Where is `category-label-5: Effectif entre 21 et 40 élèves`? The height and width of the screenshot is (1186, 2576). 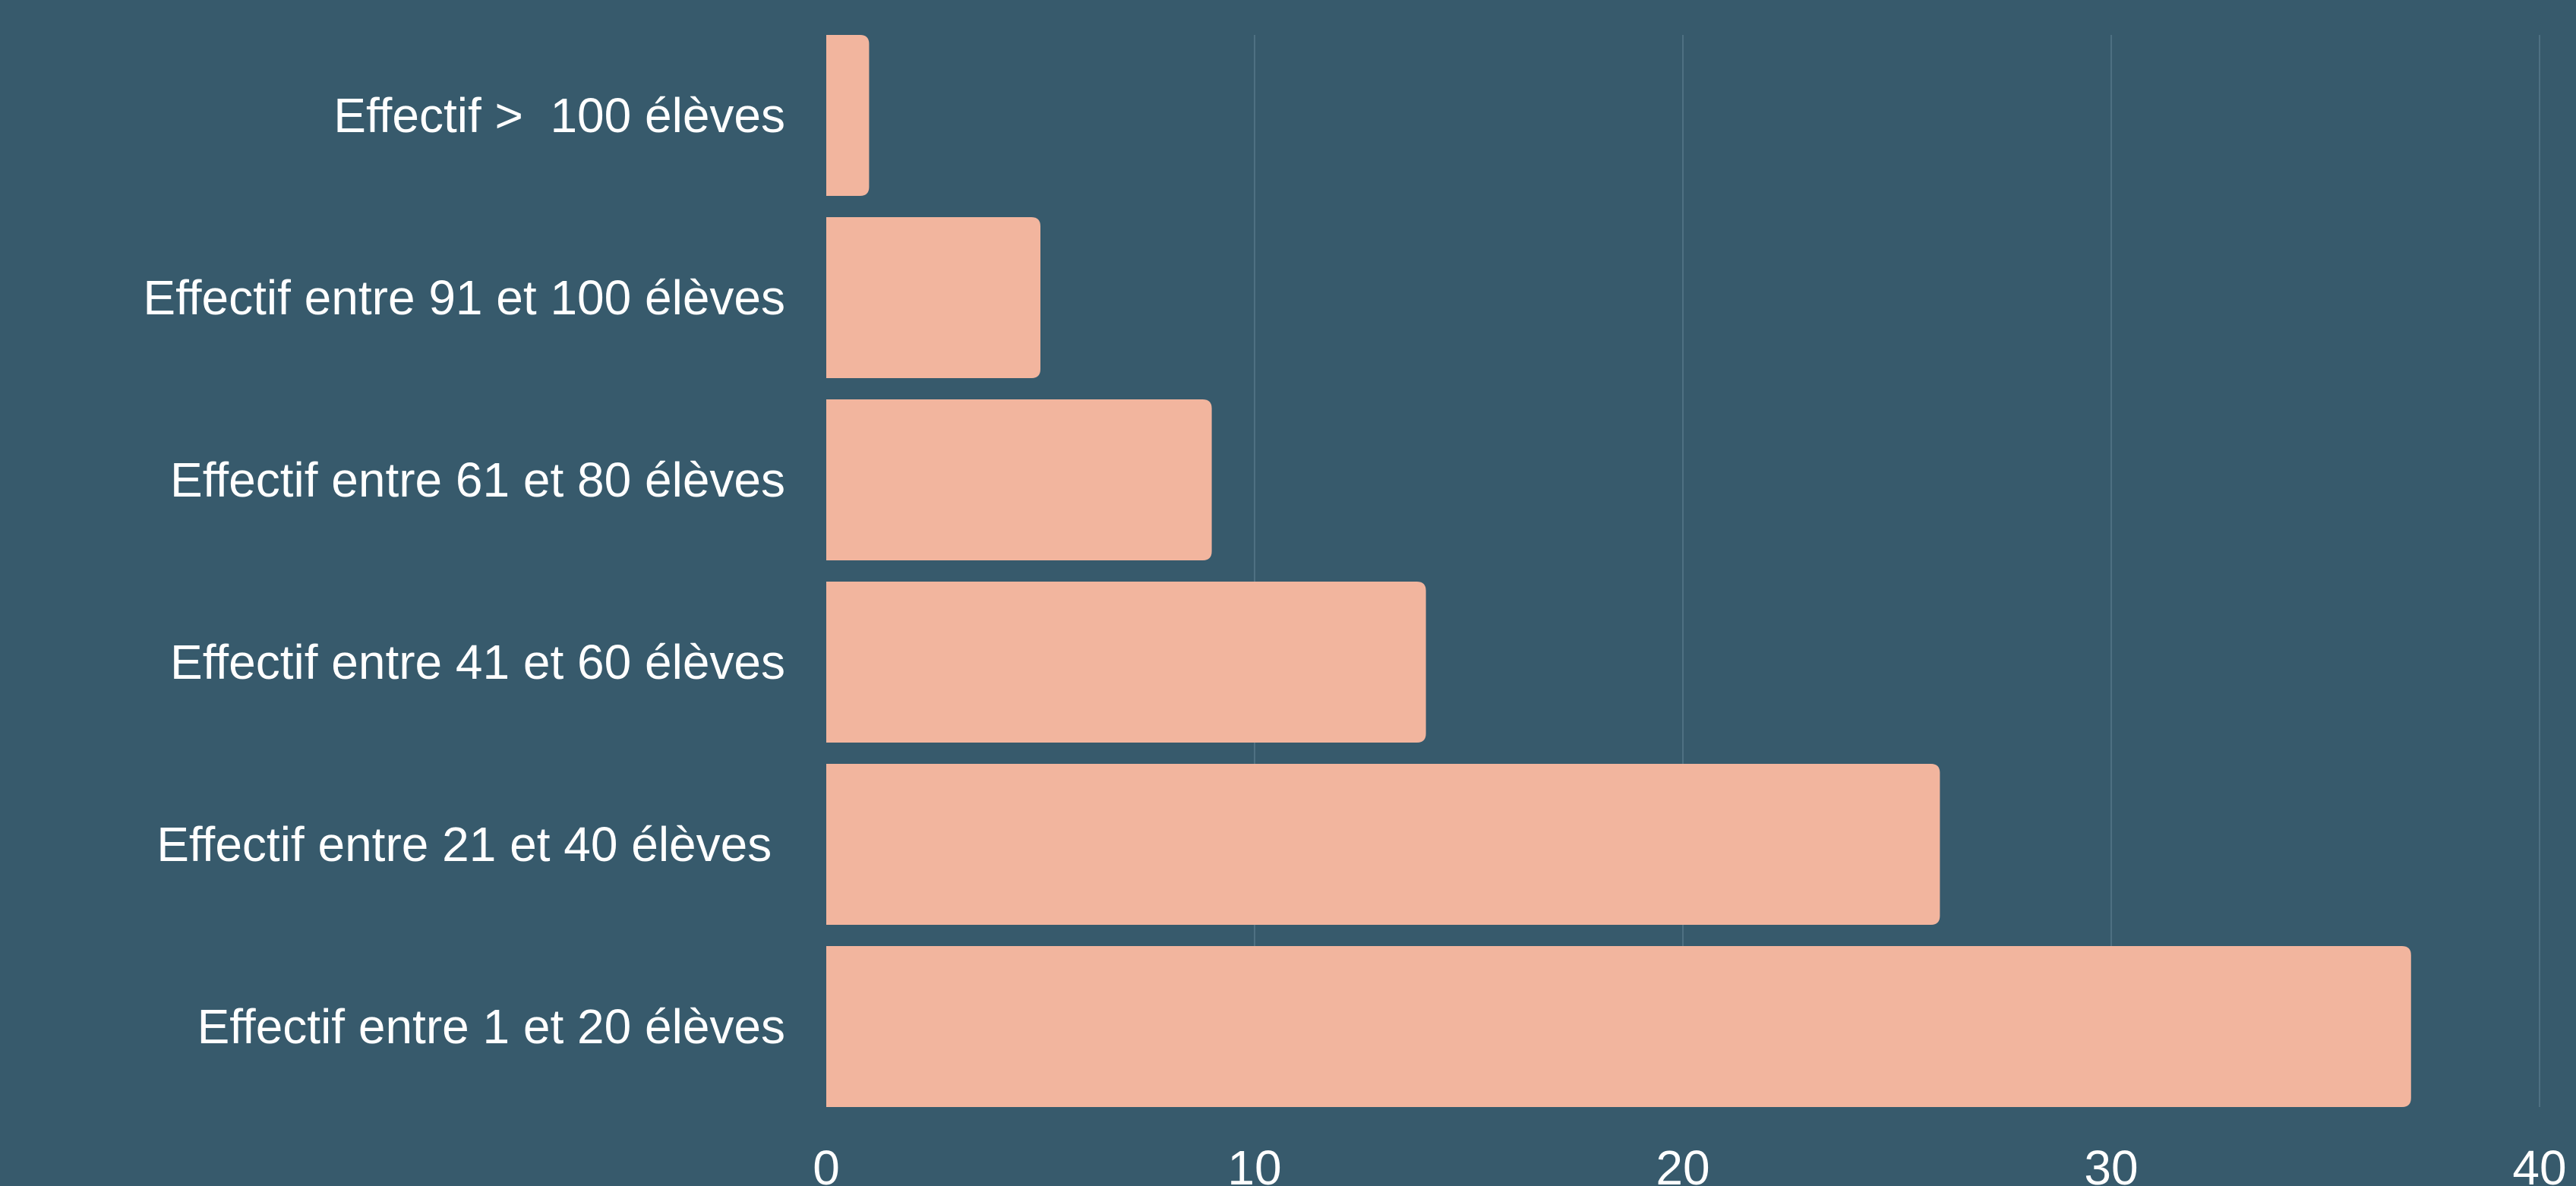 category-label-5: Effectif entre 21 et 40 élèves is located at coordinates (471, 844).